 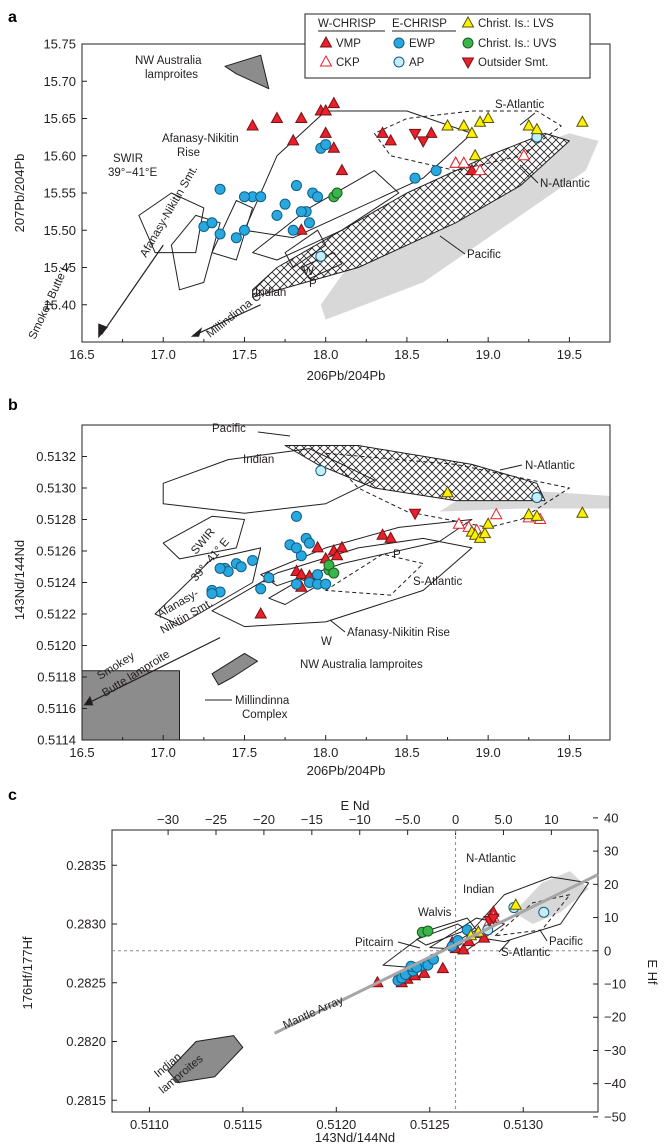 I want to click on right-tick-label: 20, so click(x=611, y=884).